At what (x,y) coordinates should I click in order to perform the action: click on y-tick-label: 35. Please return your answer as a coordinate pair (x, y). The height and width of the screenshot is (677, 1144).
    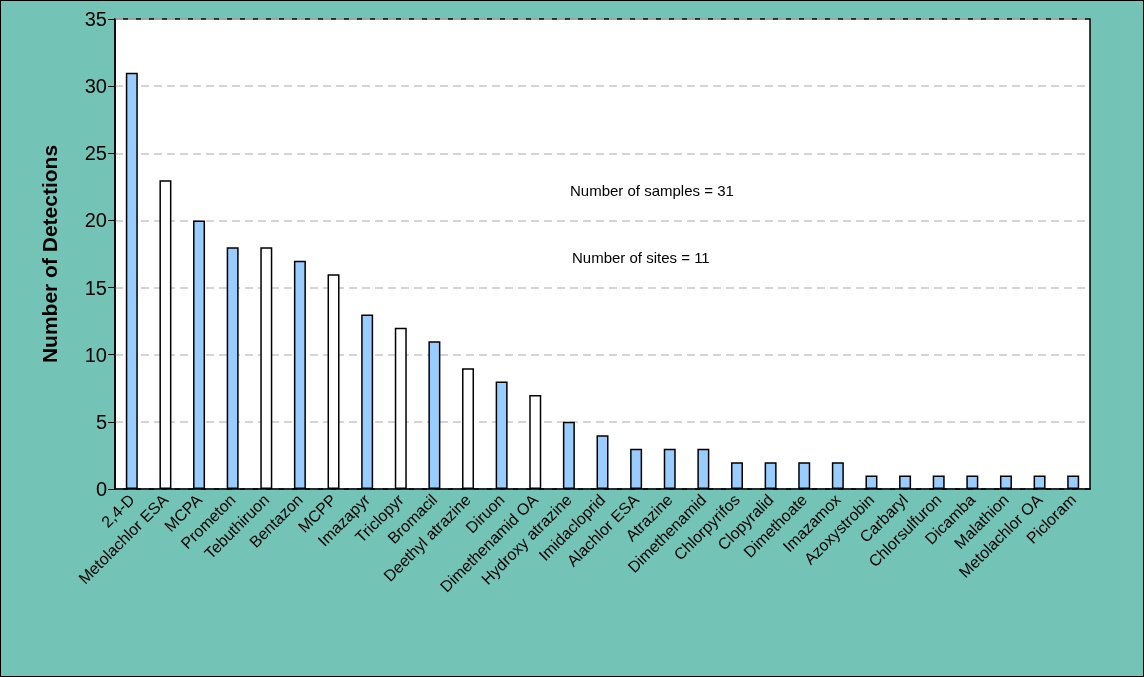
    Looking at the image, I should click on (95, 19).